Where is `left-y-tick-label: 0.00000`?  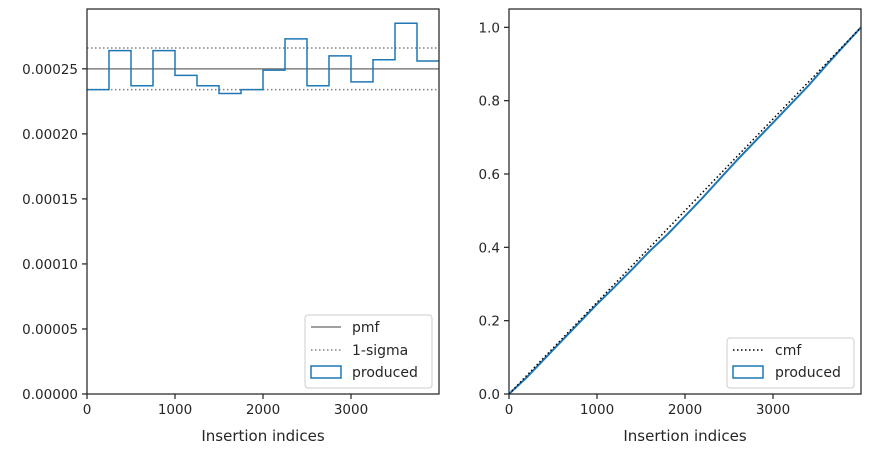 left-y-tick-label: 0.00000 is located at coordinates (50, 395).